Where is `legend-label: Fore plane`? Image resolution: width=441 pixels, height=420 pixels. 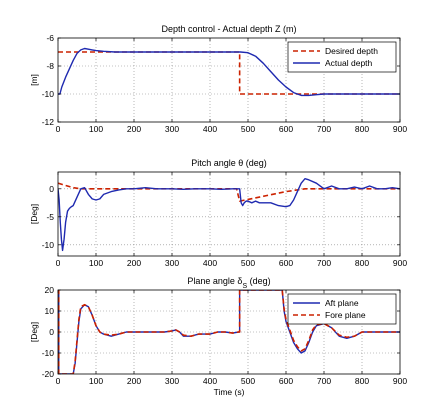 legend-label: Fore plane is located at coordinates (345, 315).